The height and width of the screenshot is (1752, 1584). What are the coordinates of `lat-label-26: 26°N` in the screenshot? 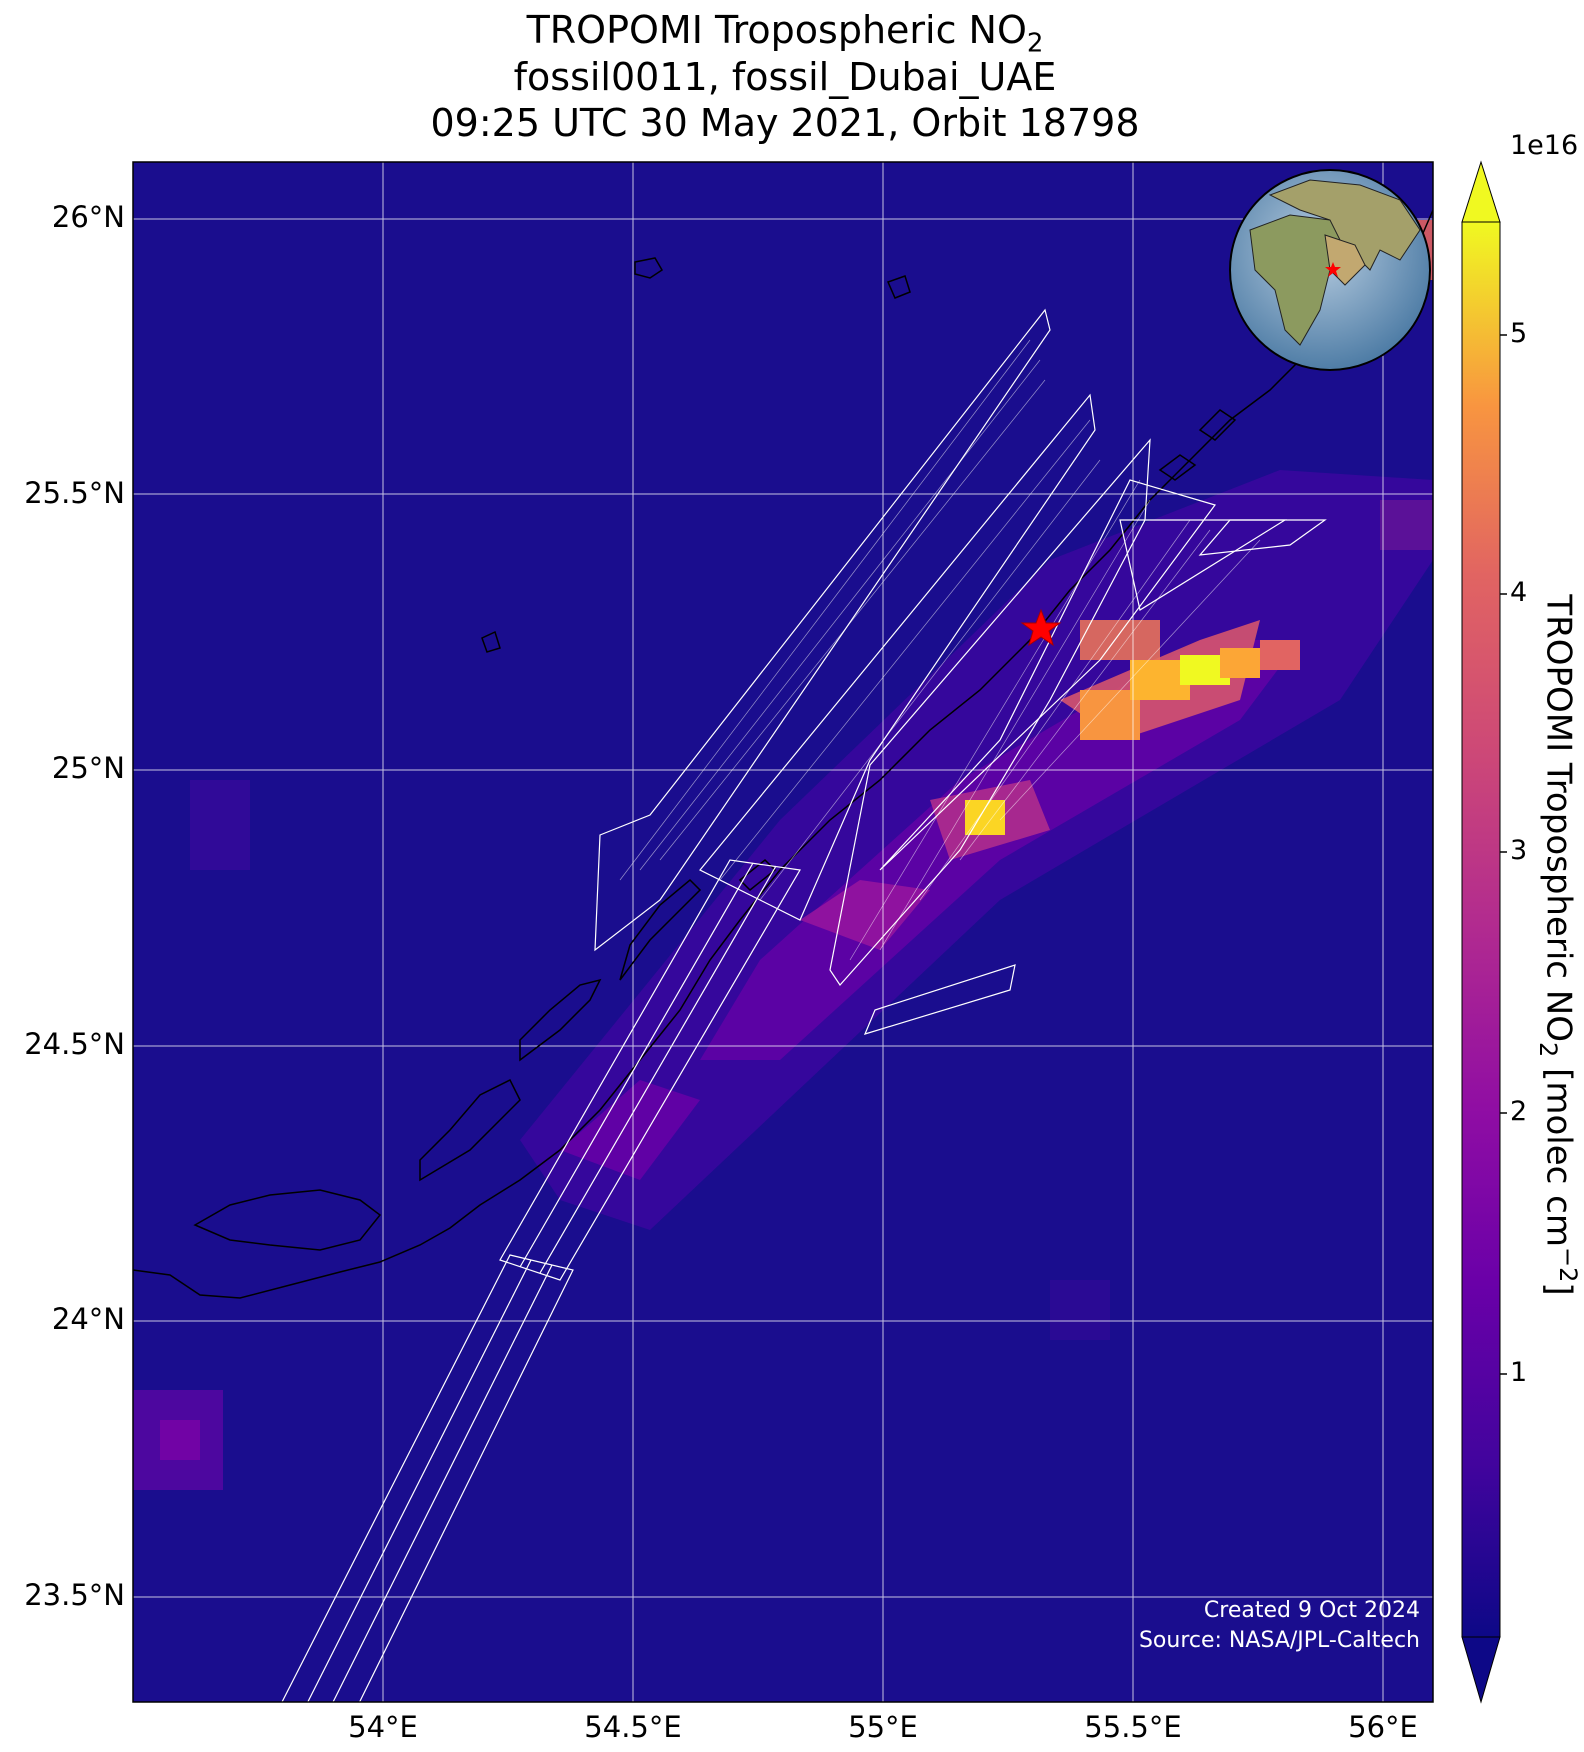 It's located at (88, 217).